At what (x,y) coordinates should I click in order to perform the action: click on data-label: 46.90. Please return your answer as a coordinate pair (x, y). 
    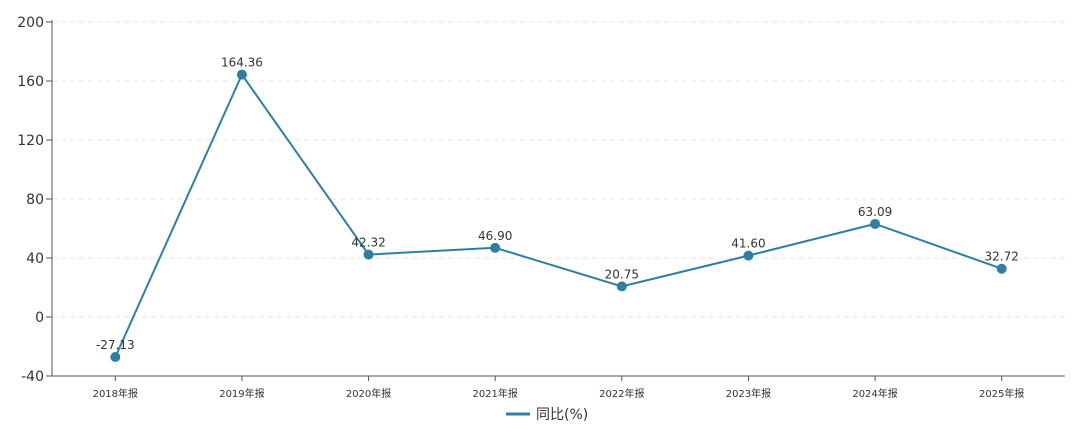
    Looking at the image, I should click on (495, 236).